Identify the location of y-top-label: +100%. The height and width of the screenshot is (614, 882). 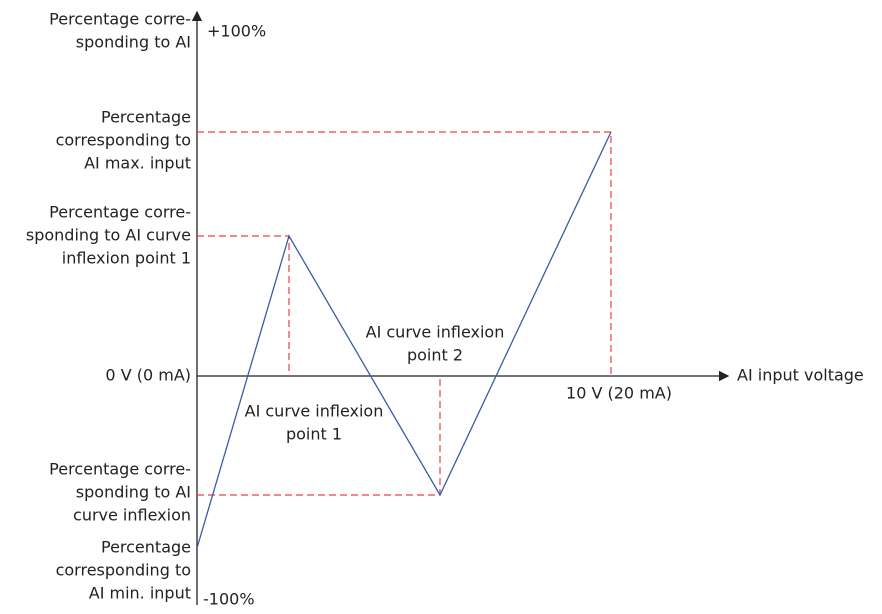
(236, 31).